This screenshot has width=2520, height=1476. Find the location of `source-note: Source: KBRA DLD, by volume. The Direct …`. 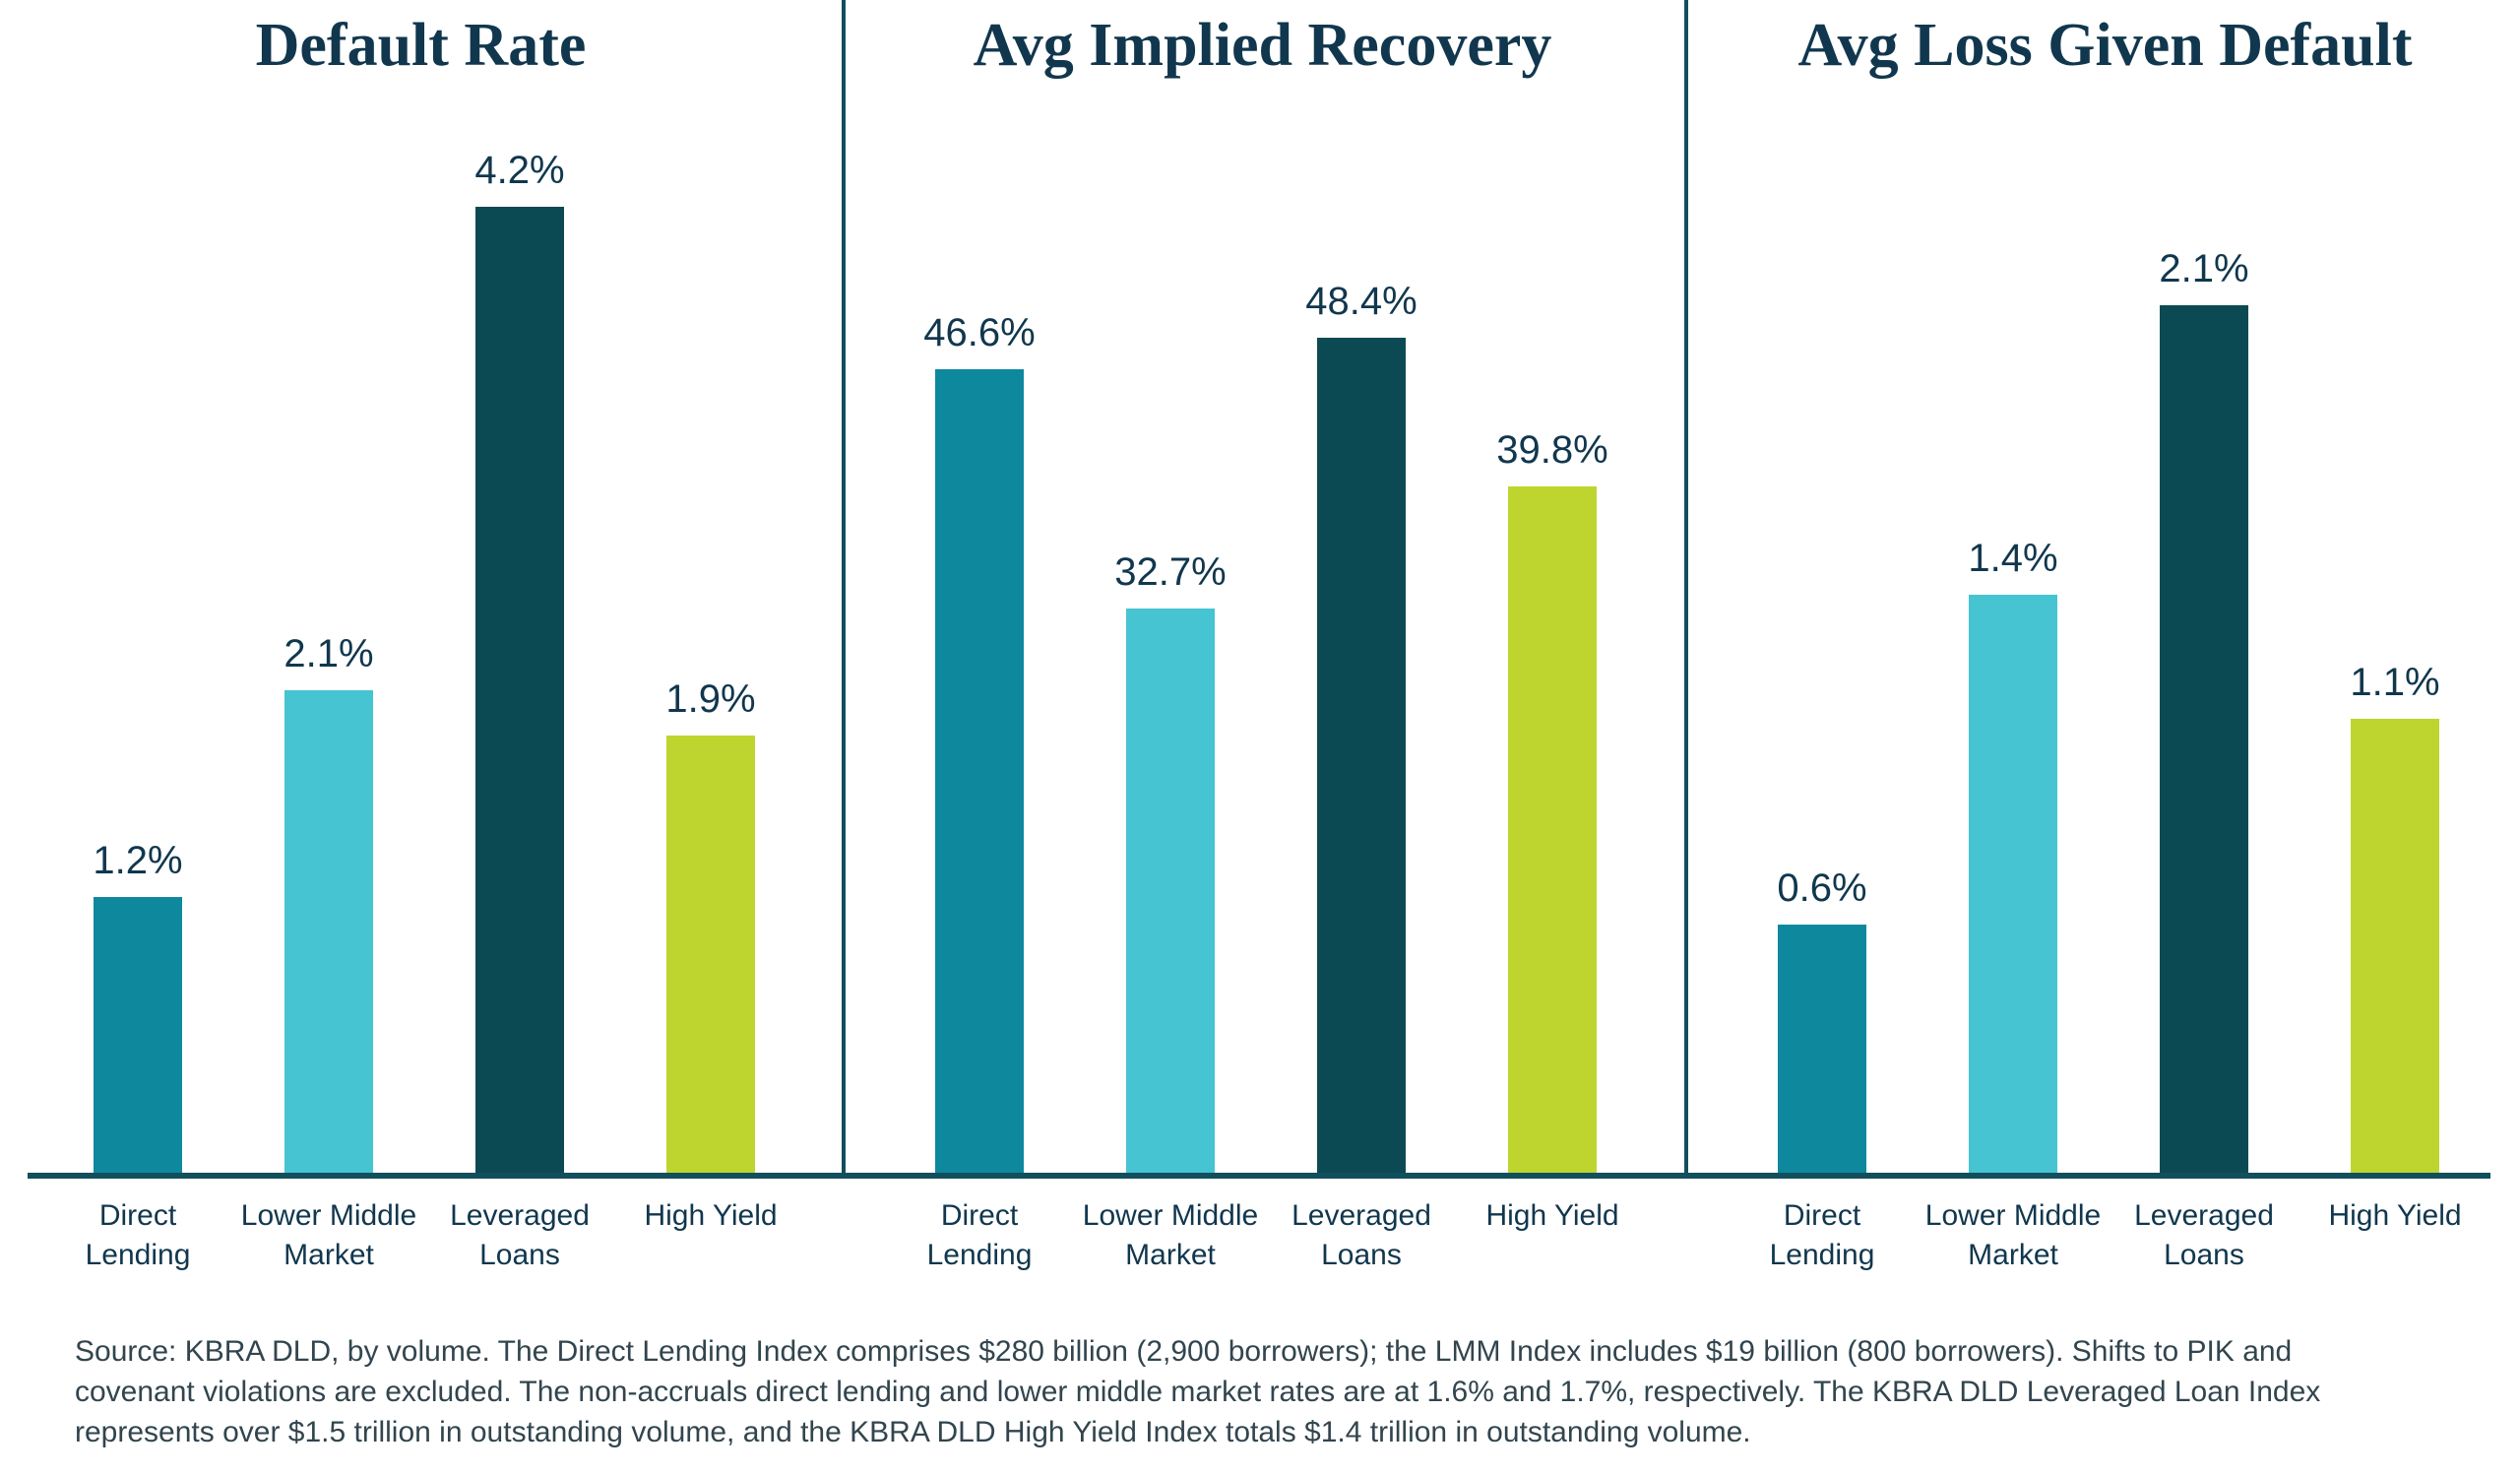

source-note: Source: KBRA DLD, by volume. The Direct … is located at coordinates (1276, 1391).